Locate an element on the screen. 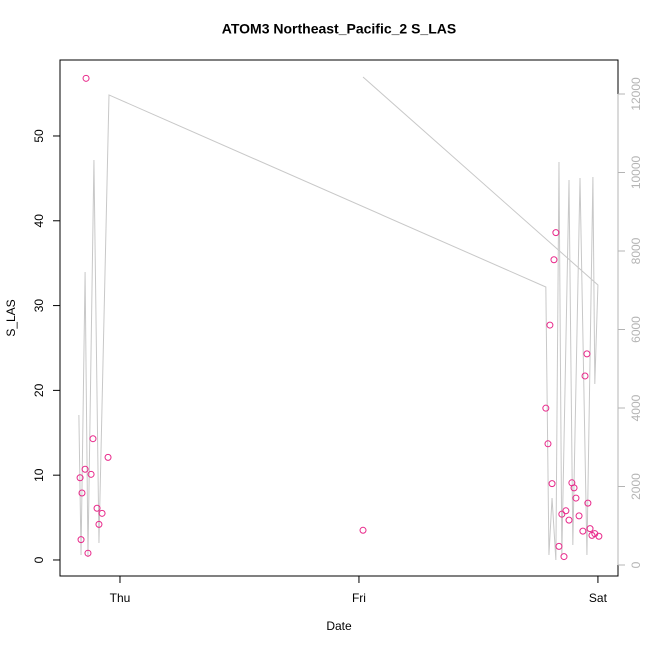 This screenshot has height=650, width=650. y-tick-label: 30 is located at coordinates (39, 306).